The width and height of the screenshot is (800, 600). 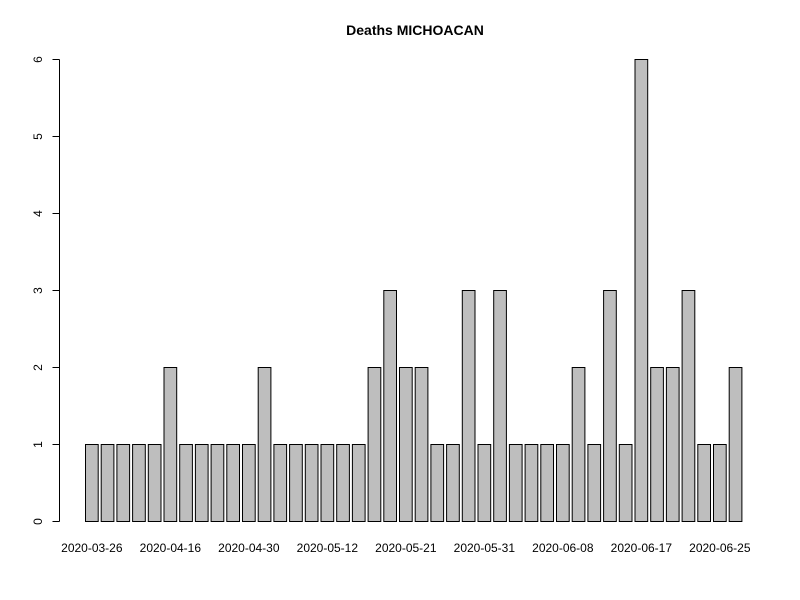 I want to click on x-tick-label: 2020-06-25, so click(x=720, y=548).